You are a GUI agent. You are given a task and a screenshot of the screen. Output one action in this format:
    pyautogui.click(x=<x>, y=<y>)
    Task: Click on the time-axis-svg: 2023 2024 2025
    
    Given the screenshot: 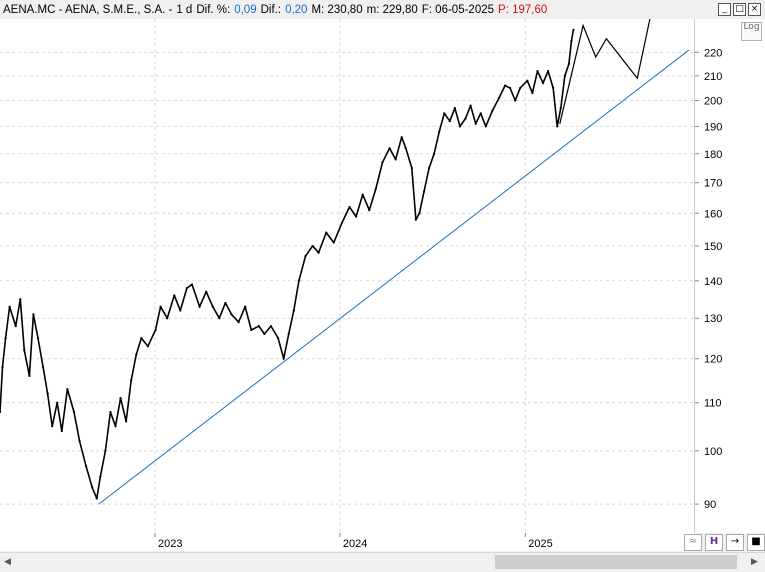 What is the action you would take?
    pyautogui.click(x=353, y=541)
    